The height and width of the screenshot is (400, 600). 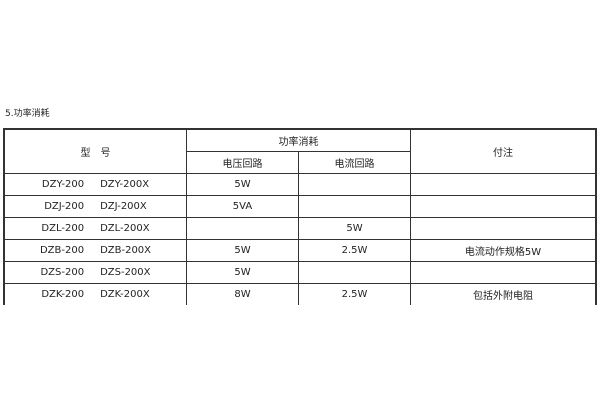 What do you see at coordinates (503, 151) in the screenshot?
I see `header-remarks: 付注` at bounding box center [503, 151].